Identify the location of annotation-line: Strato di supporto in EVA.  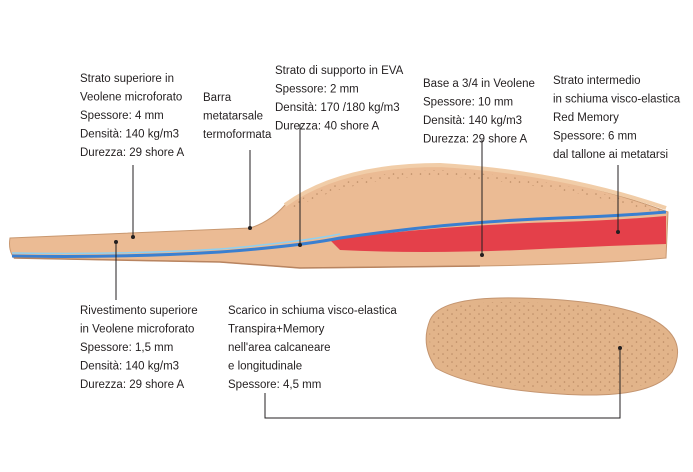
(339, 71).